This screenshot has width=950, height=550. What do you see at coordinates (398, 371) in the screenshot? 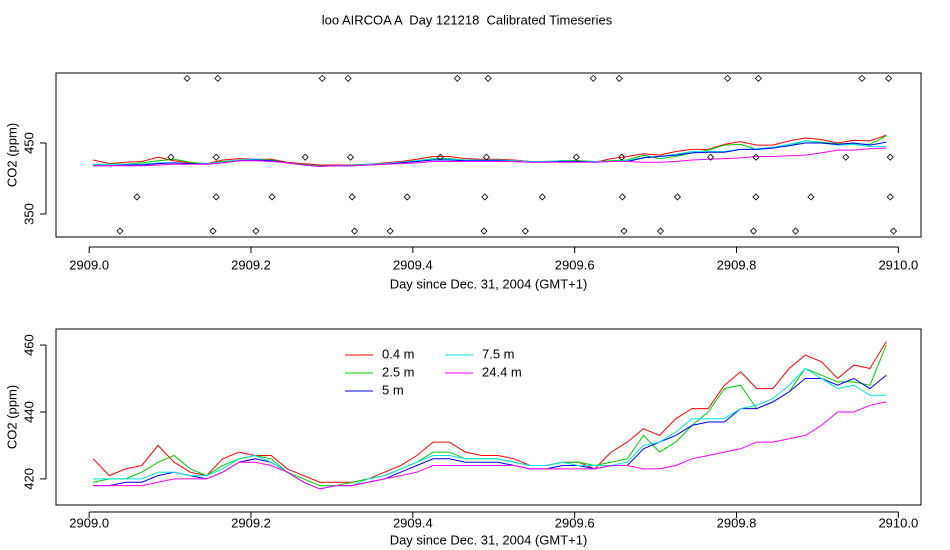
I see `legend-label: 2.5 m` at bounding box center [398, 371].